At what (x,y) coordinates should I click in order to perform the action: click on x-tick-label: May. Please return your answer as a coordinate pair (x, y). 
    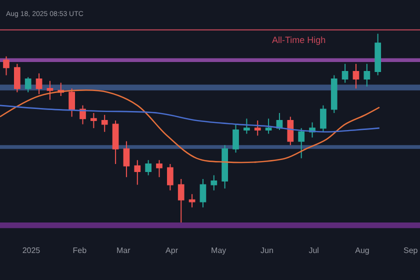
    Looking at the image, I should click on (218, 250).